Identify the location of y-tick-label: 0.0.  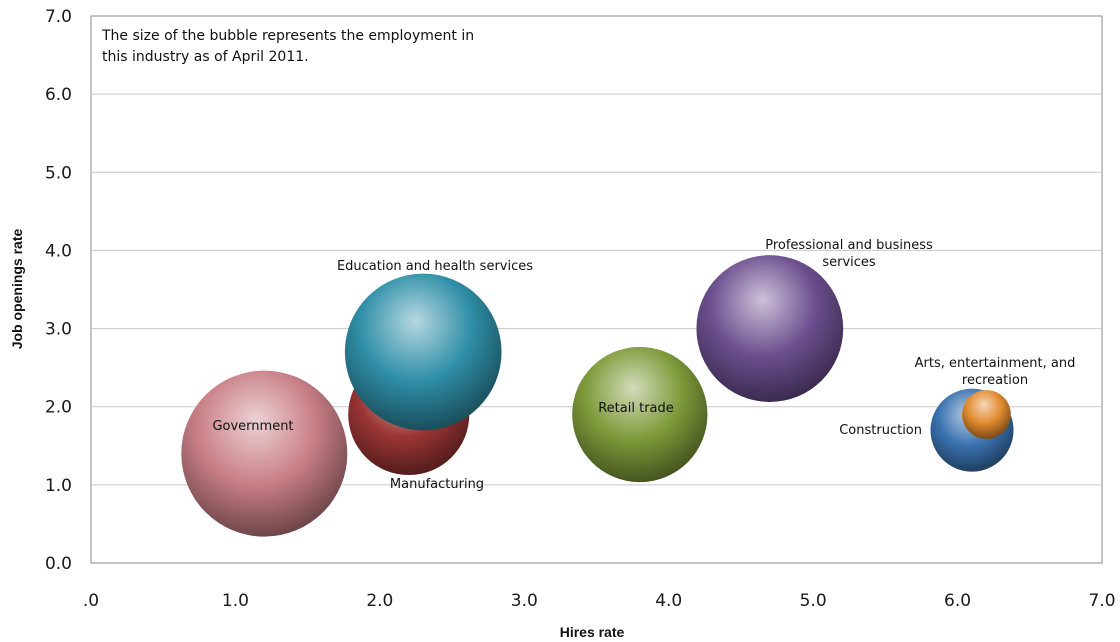
(58, 564).